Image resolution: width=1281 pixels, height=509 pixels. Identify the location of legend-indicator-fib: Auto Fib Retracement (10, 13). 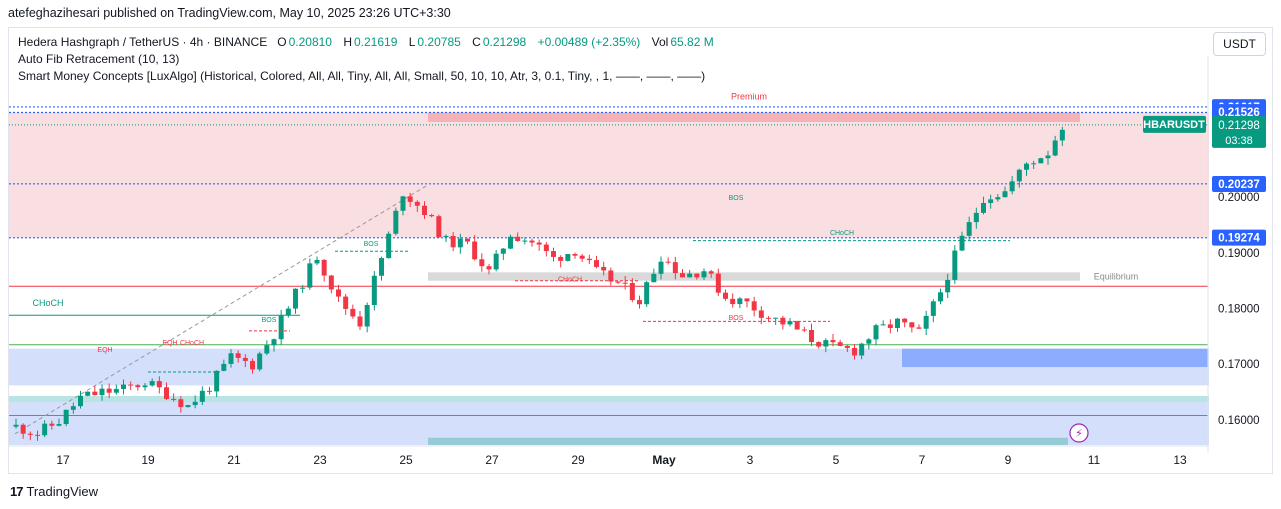
(99, 59).